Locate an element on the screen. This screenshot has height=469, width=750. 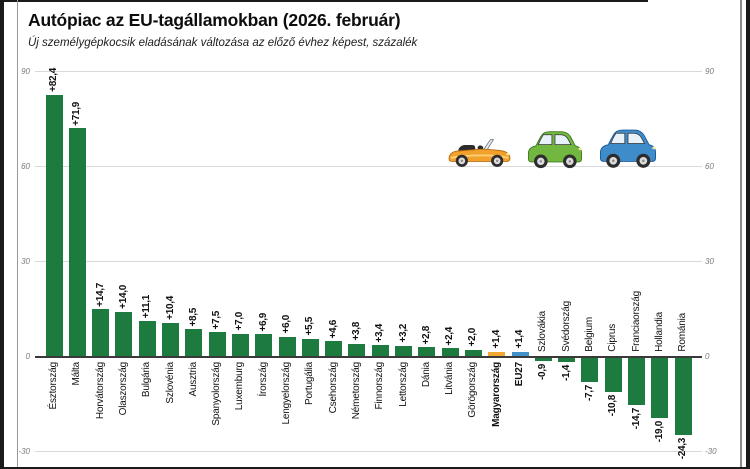
bar-category-label: Horvátország is located at coordinates (100, 391).